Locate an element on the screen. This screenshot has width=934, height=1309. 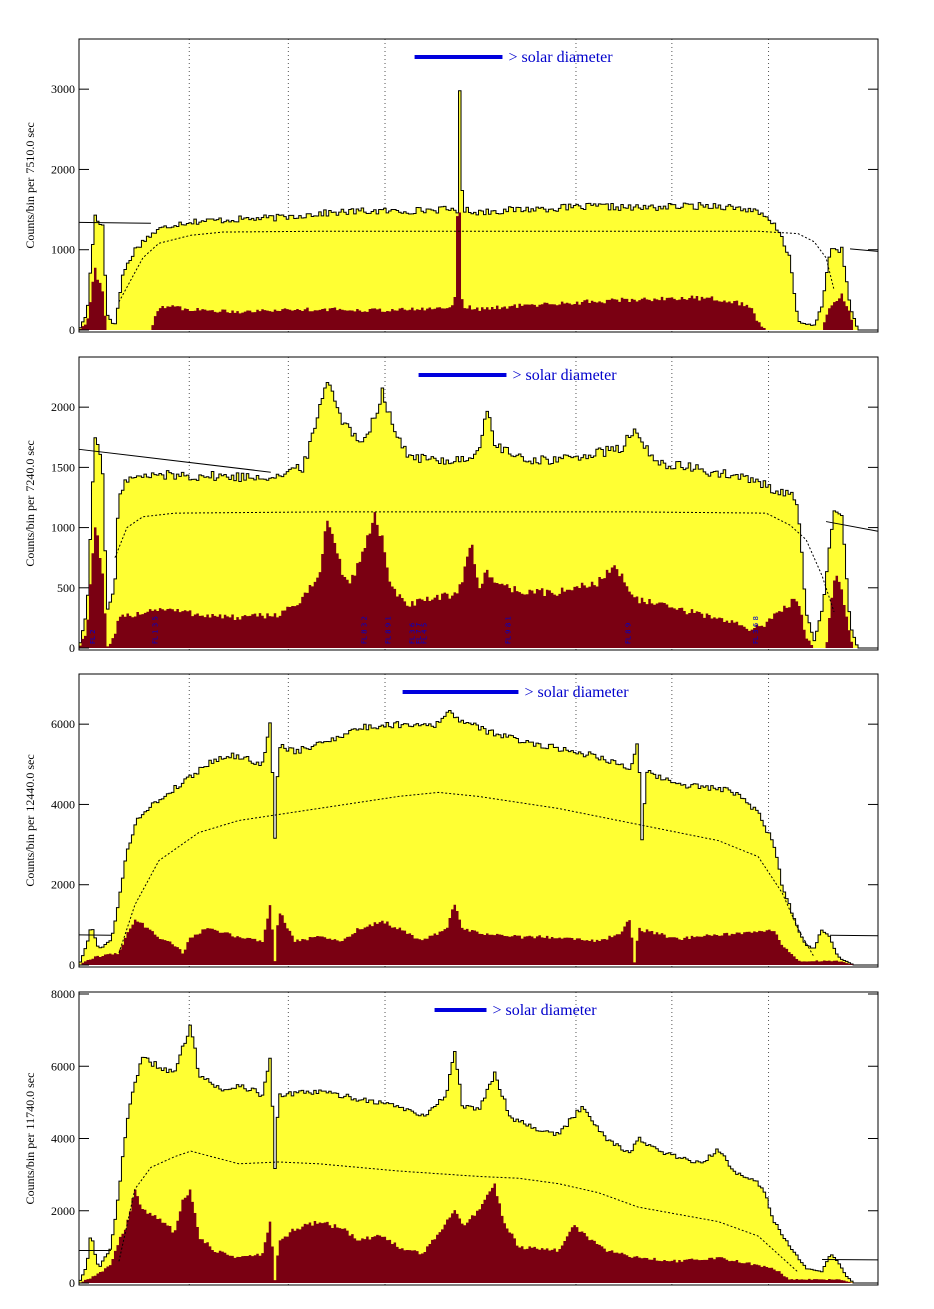
y-axis-label: Counts/bin per 12440.0 sec is located at coordinates (30, 820).